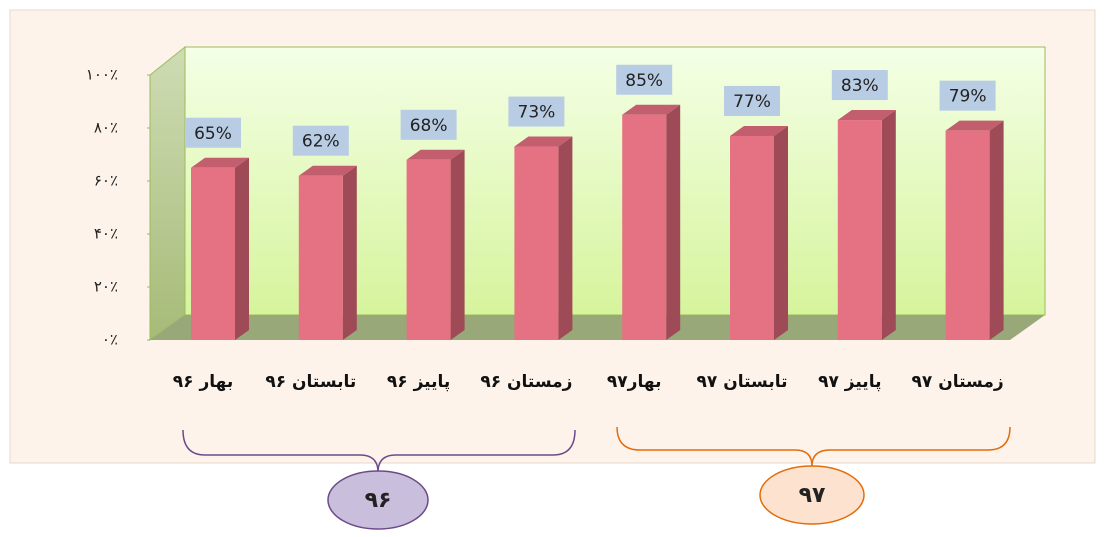  What do you see at coordinates (597, 327) in the screenshot?
I see `floor` at bounding box center [597, 327].